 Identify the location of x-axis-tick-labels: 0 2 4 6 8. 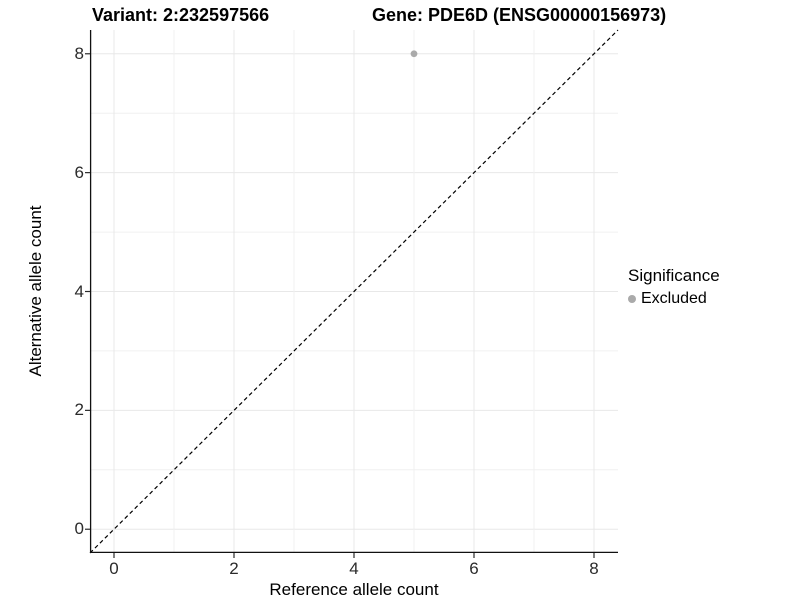
(354, 570).